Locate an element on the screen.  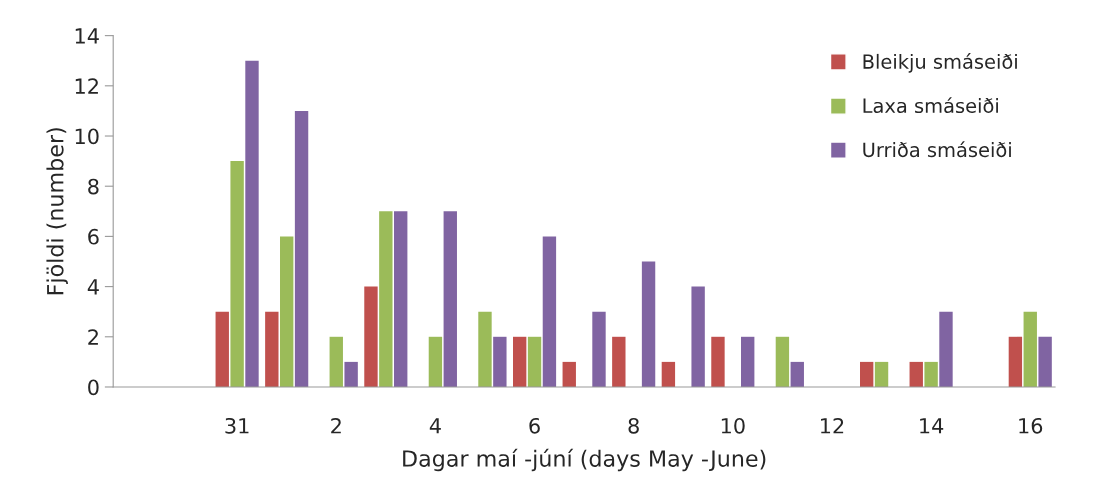
y-tick-label: 4 is located at coordinates (93, 287).